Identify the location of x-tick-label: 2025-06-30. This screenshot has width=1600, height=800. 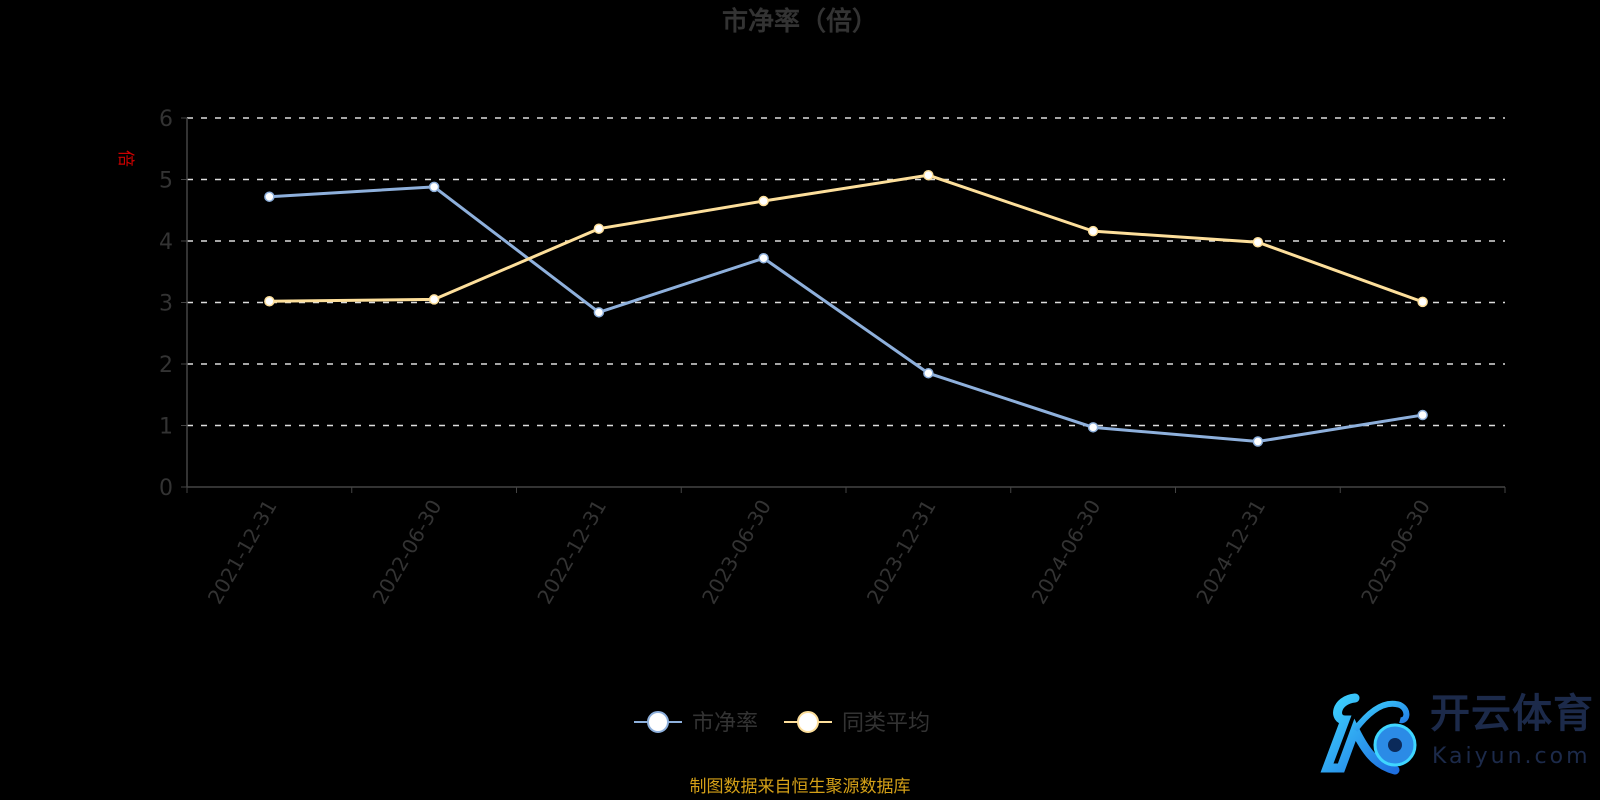
(1395, 552).